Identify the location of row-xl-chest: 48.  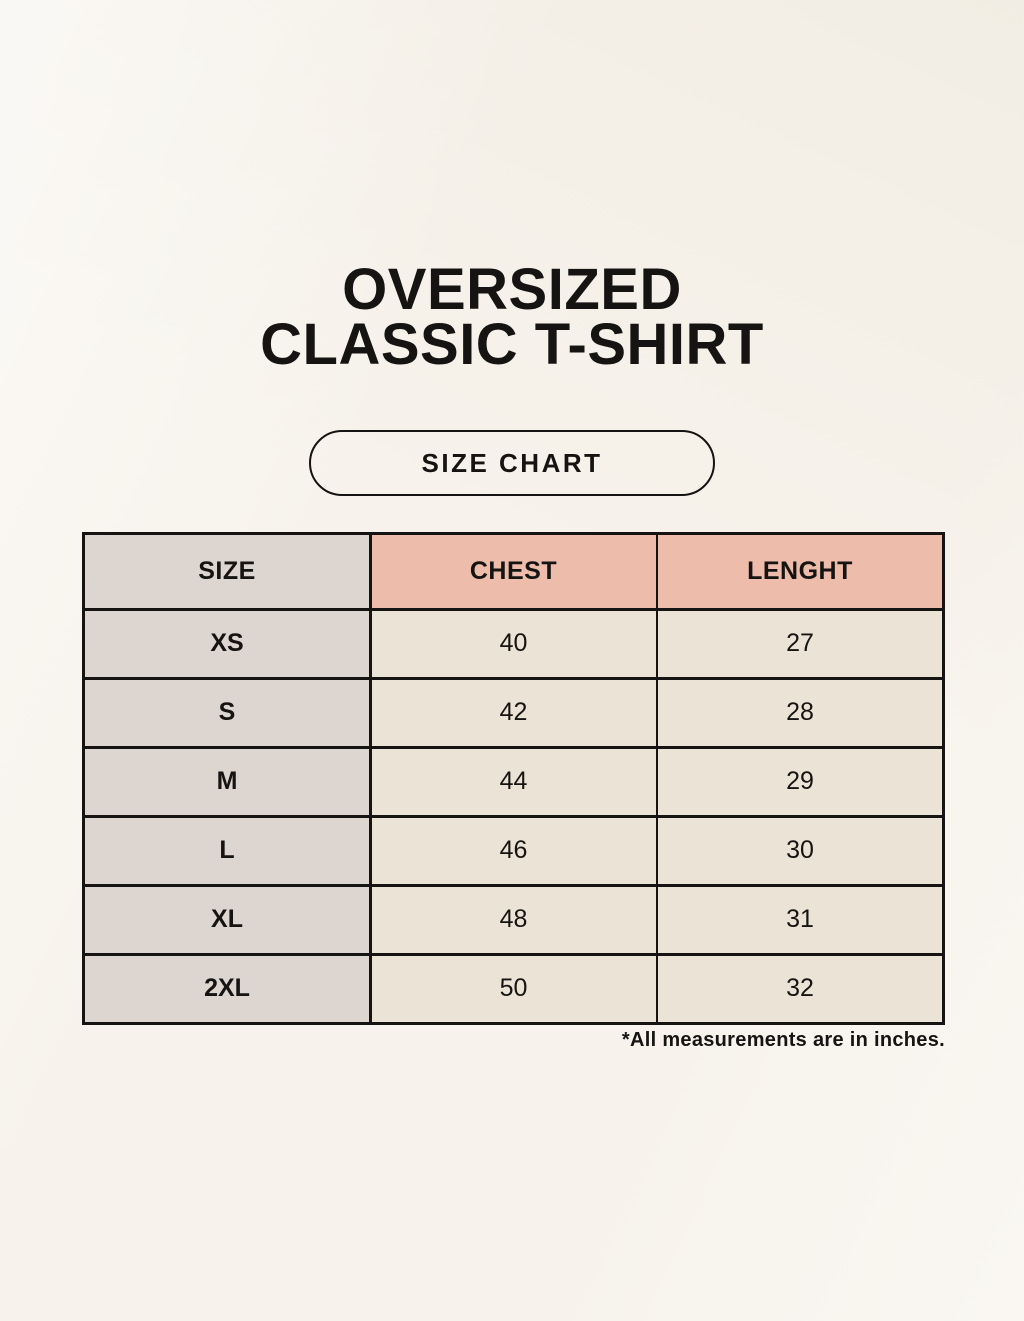
(513, 919).